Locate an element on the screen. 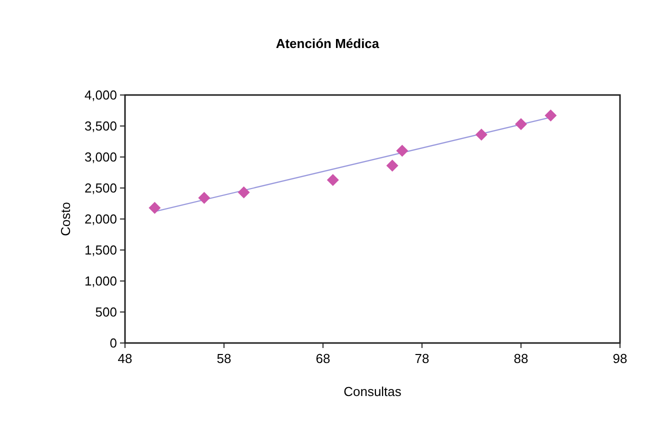  chart-title: Atención Médica is located at coordinates (328, 43).